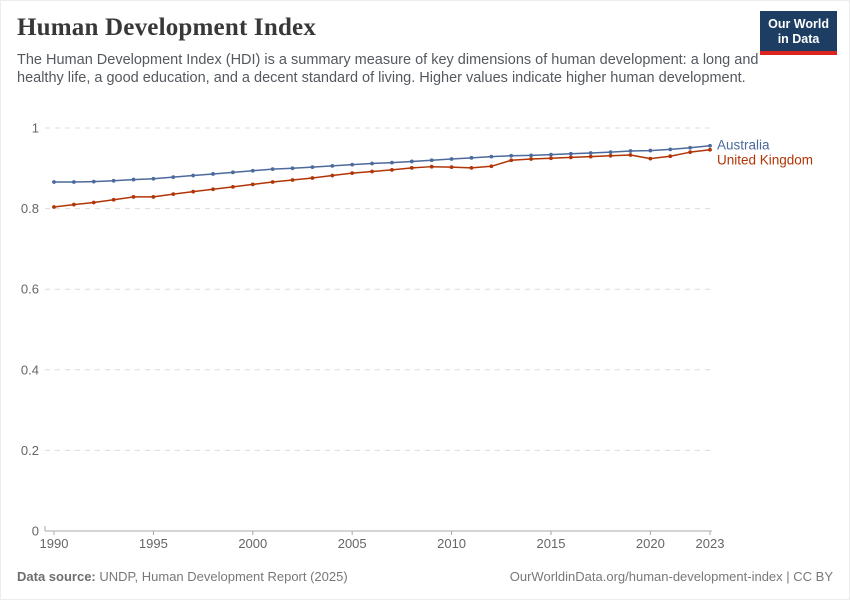 This screenshot has width=850, height=600. I want to click on point-australia-1997, so click(193, 175).